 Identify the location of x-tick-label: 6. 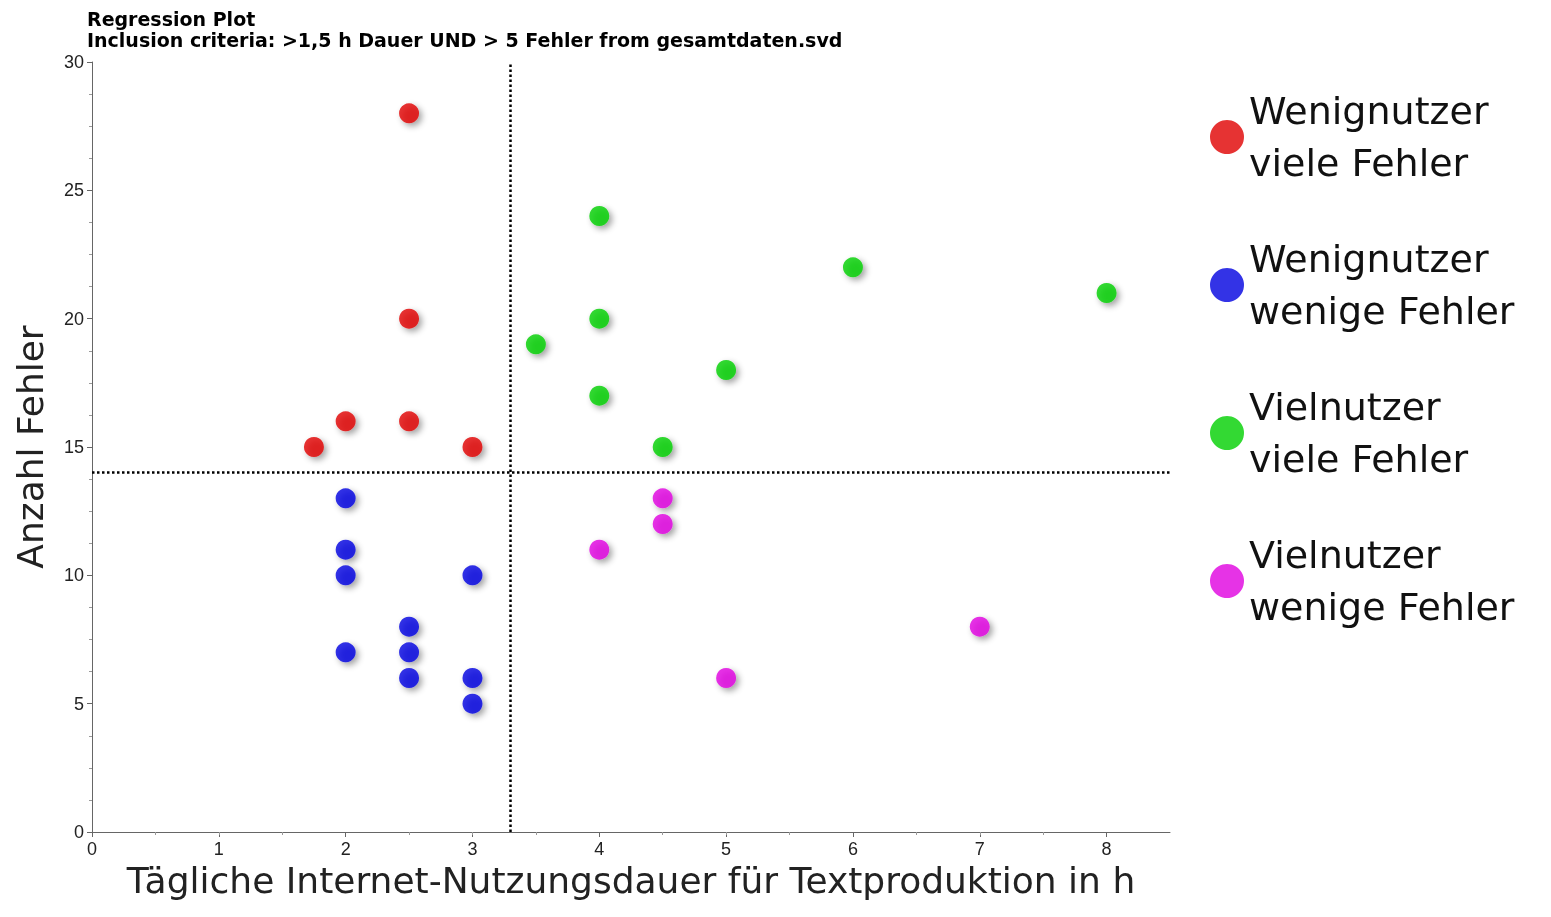
(852, 849).